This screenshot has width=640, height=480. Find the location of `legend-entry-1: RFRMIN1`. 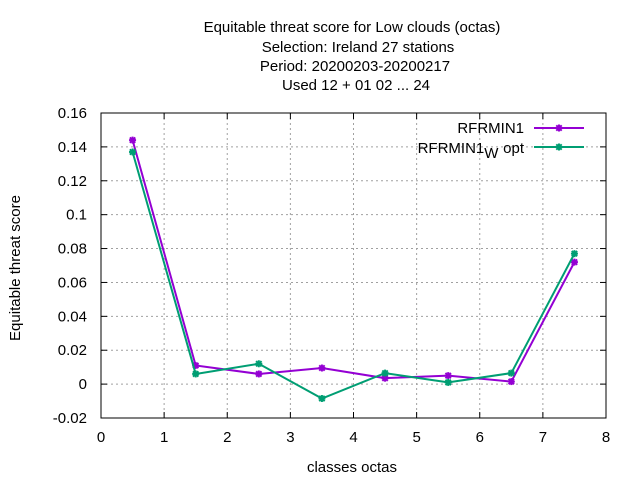

legend-entry-1: RFRMIN1 is located at coordinates (520, 128).